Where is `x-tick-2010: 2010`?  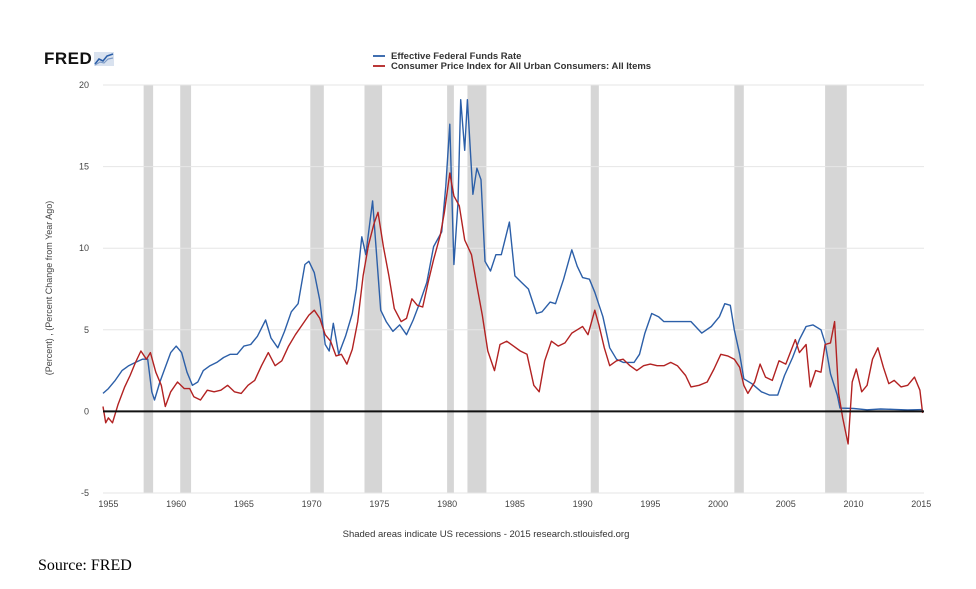 x-tick-2010: 2010 is located at coordinates (854, 504).